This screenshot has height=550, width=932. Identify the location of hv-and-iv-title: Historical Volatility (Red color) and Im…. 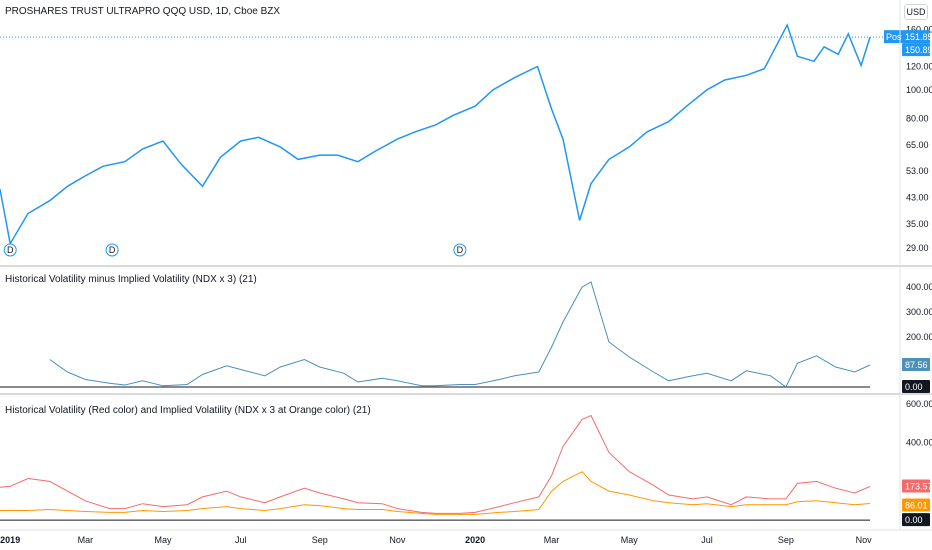
(188, 410).